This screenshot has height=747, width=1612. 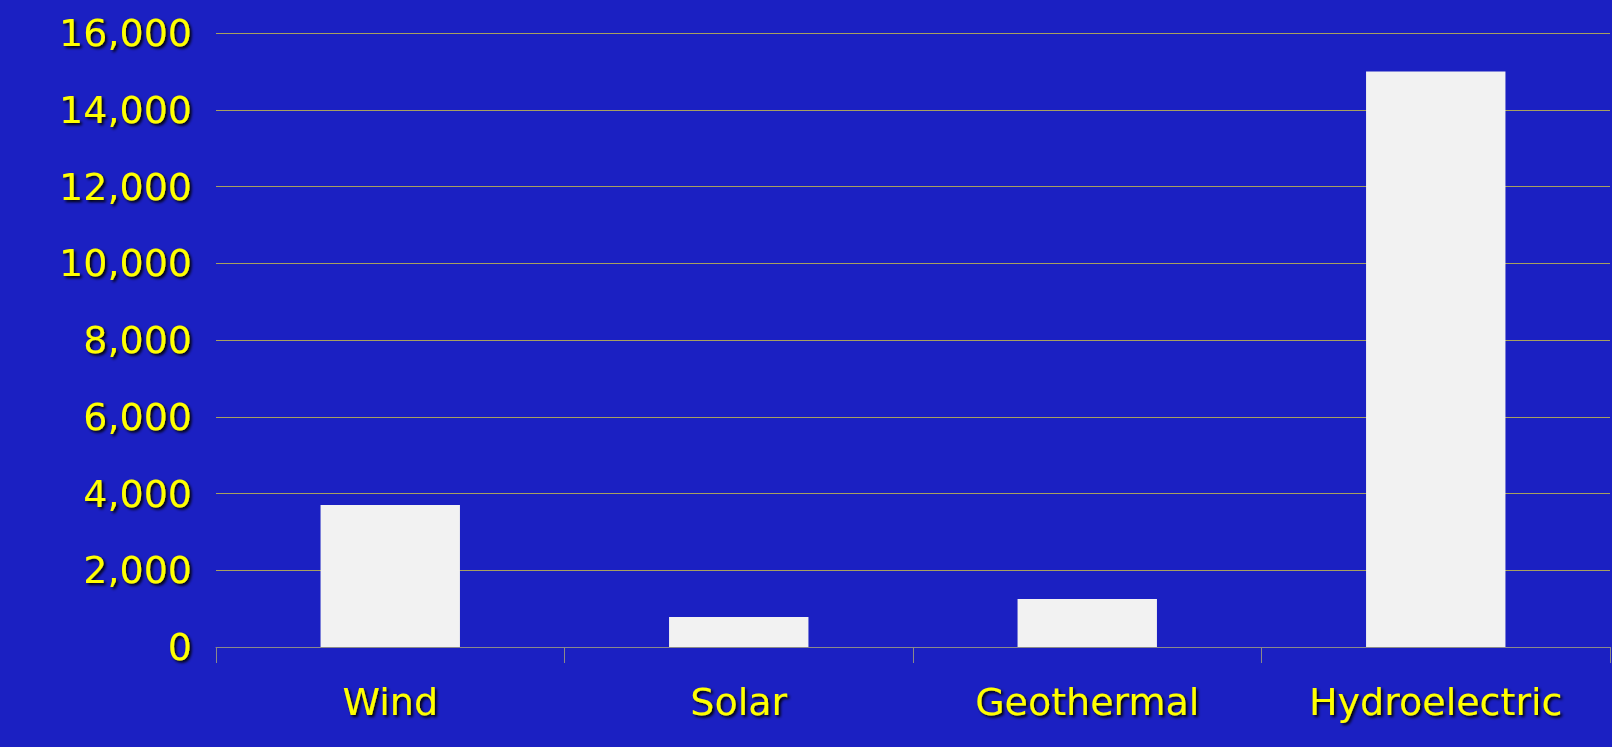 I want to click on y-tick-label: 16,000, so click(x=125, y=33).